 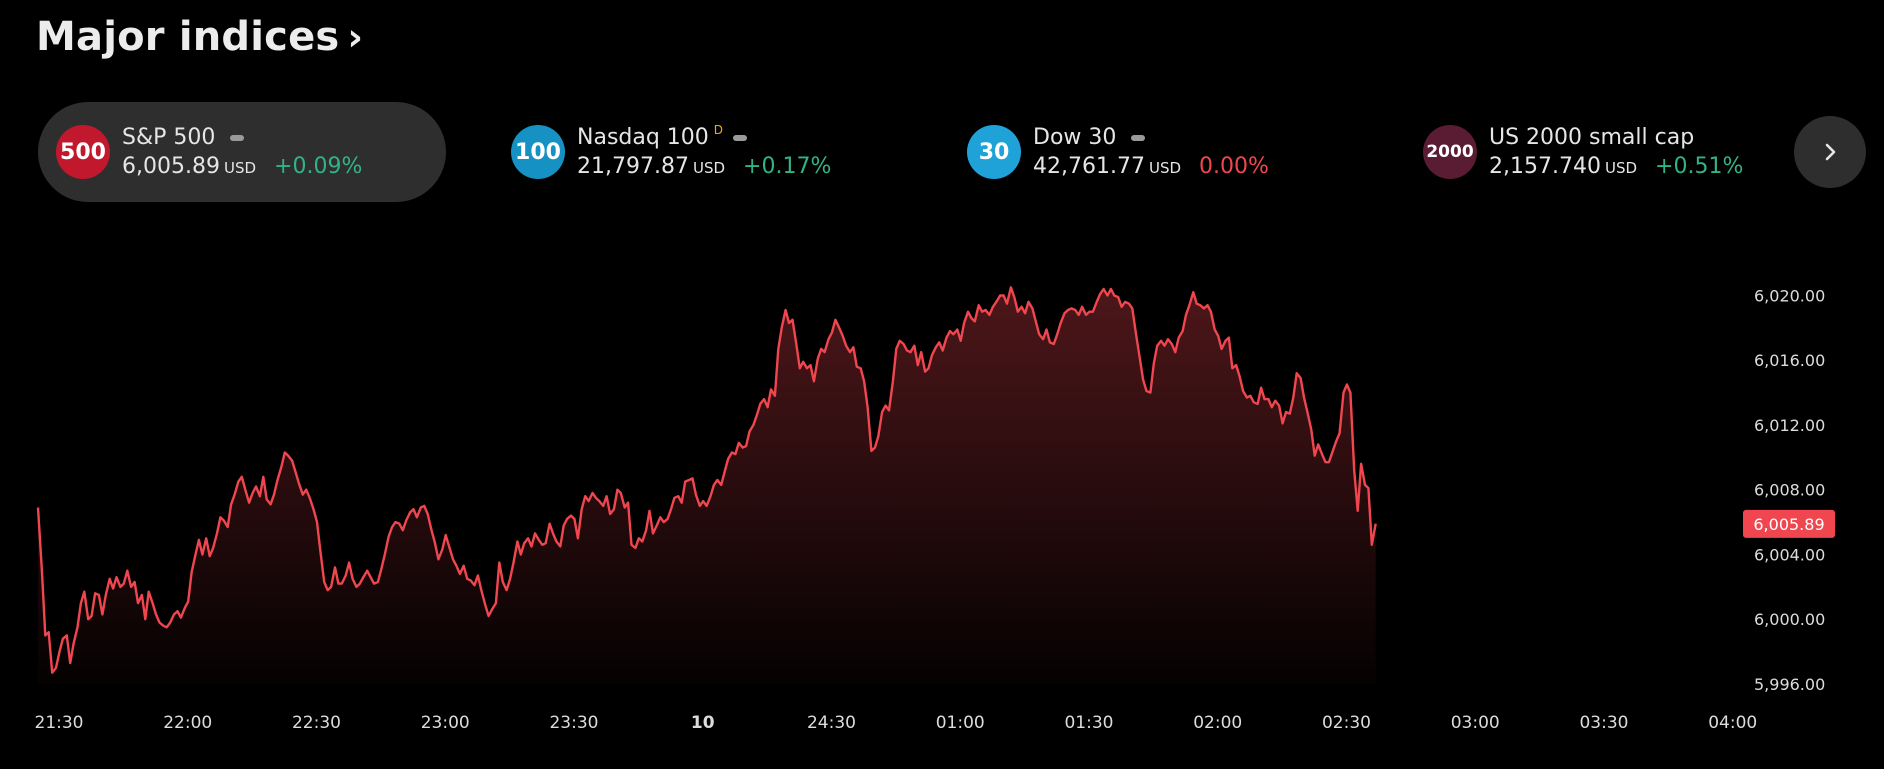 I want to click on x-tick-label: 02:30, so click(x=1346, y=723).